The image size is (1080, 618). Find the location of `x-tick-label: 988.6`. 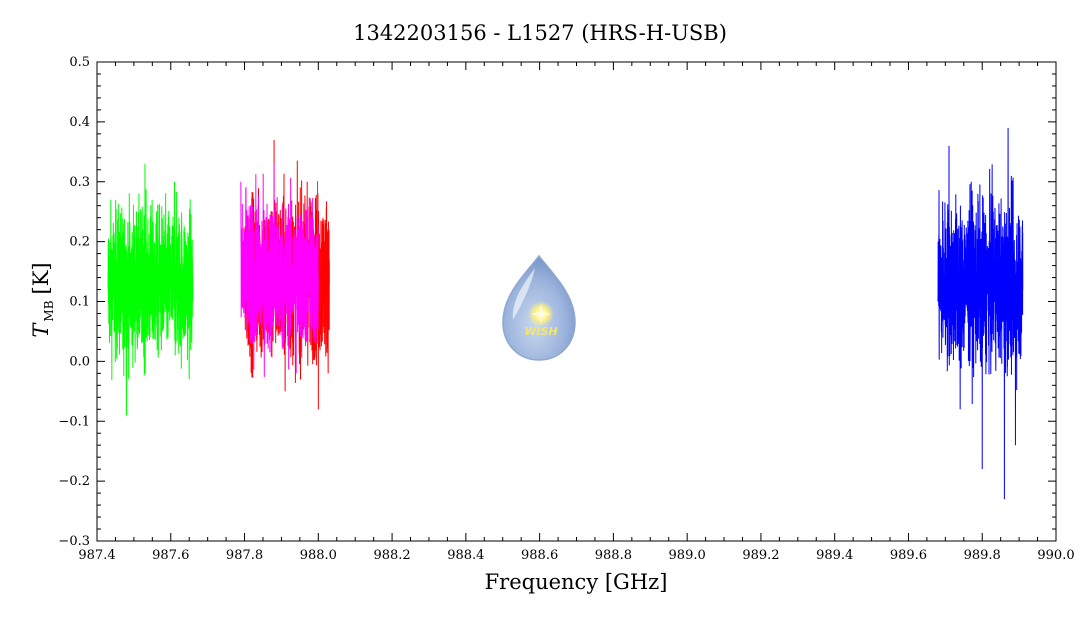

x-tick-label: 988.6 is located at coordinates (539, 555).